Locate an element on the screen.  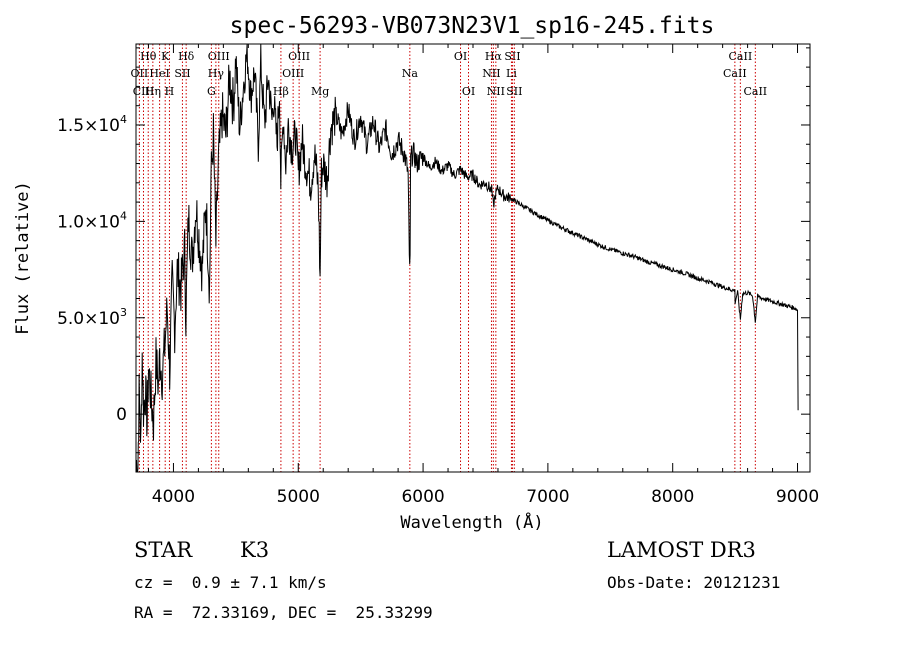
coordinates-text: RA = 72.33169, DEC = 25.33299 is located at coordinates (283, 612).